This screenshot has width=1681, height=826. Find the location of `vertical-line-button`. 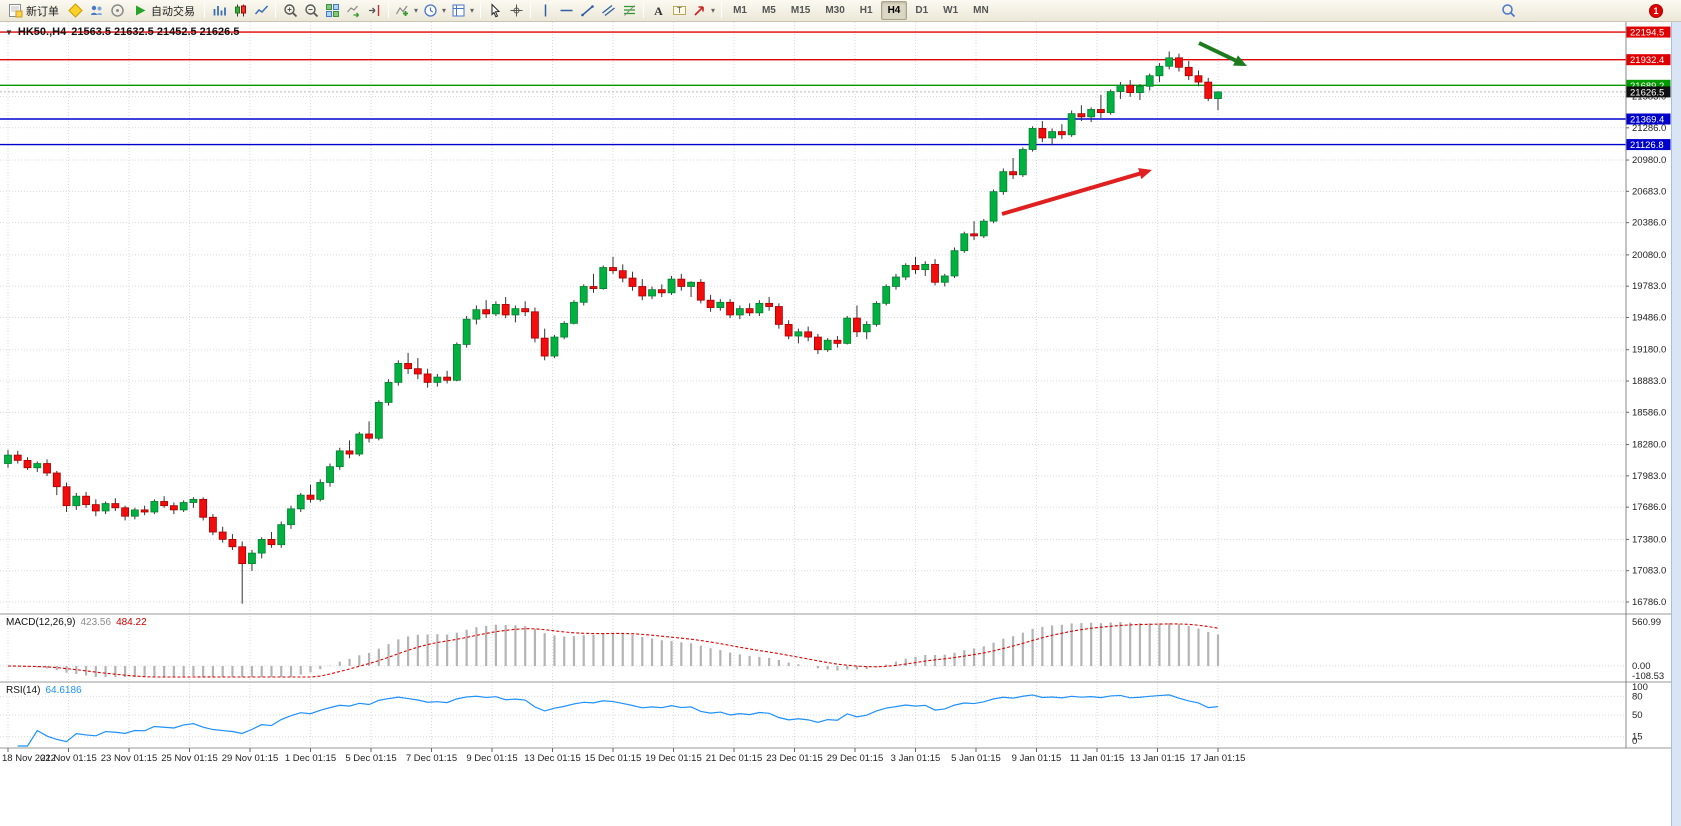

vertical-line-button is located at coordinates (545, 11).